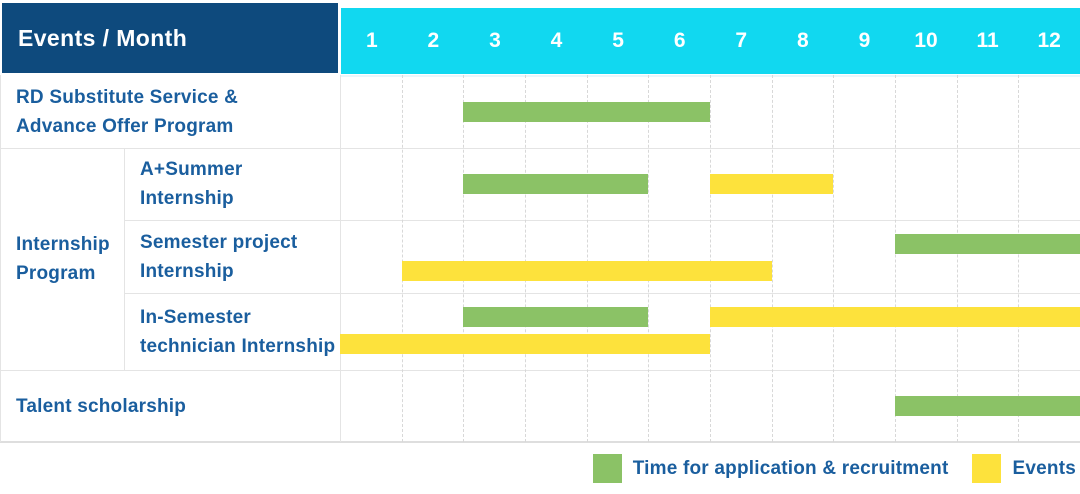  What do you see at coordinates (103, 37) in the screenshot?
I see `header-title: Events / Month` at bounding box center [103, 37].